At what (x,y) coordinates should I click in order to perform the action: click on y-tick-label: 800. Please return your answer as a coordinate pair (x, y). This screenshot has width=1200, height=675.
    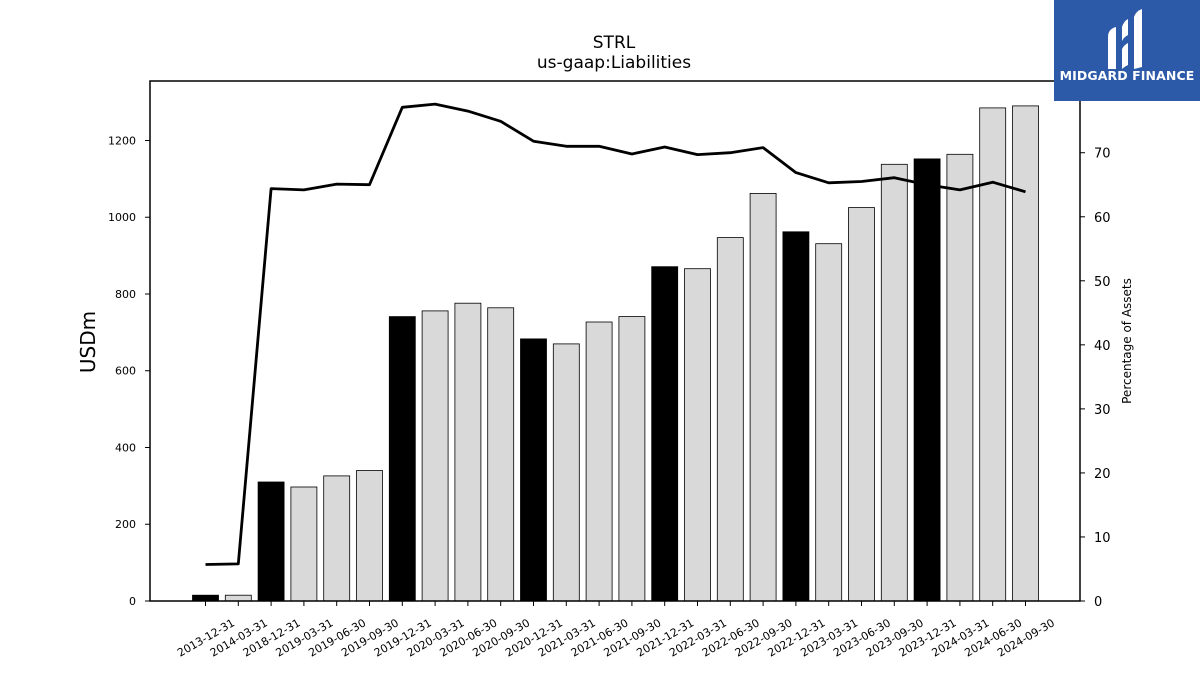
    Looking at the image, I should click on (125, 294).